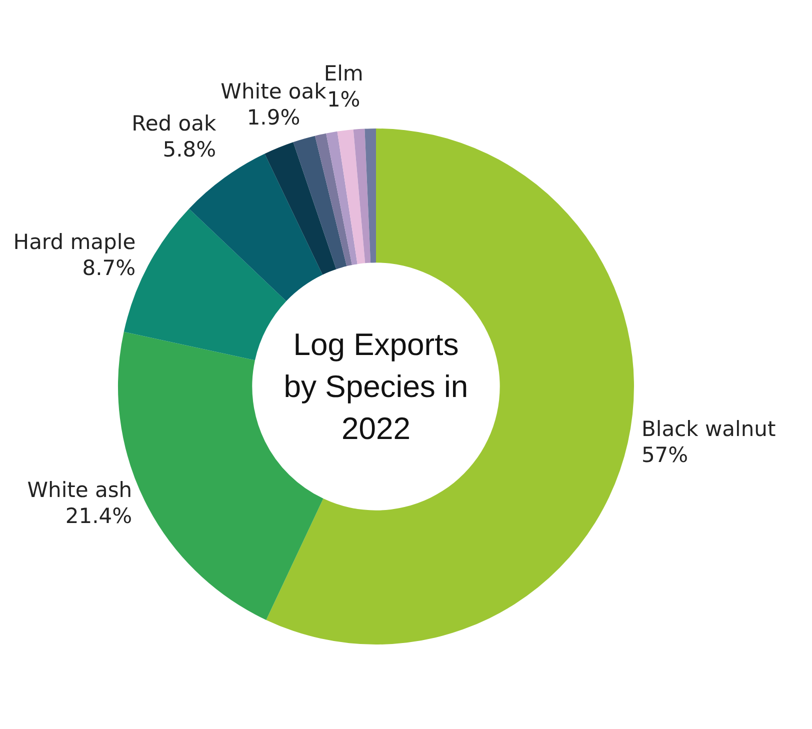 The image size is (812, 729). Describe the element at coordinates (343, 99) in the screenshot. I see `data-label: 1%` at that location.